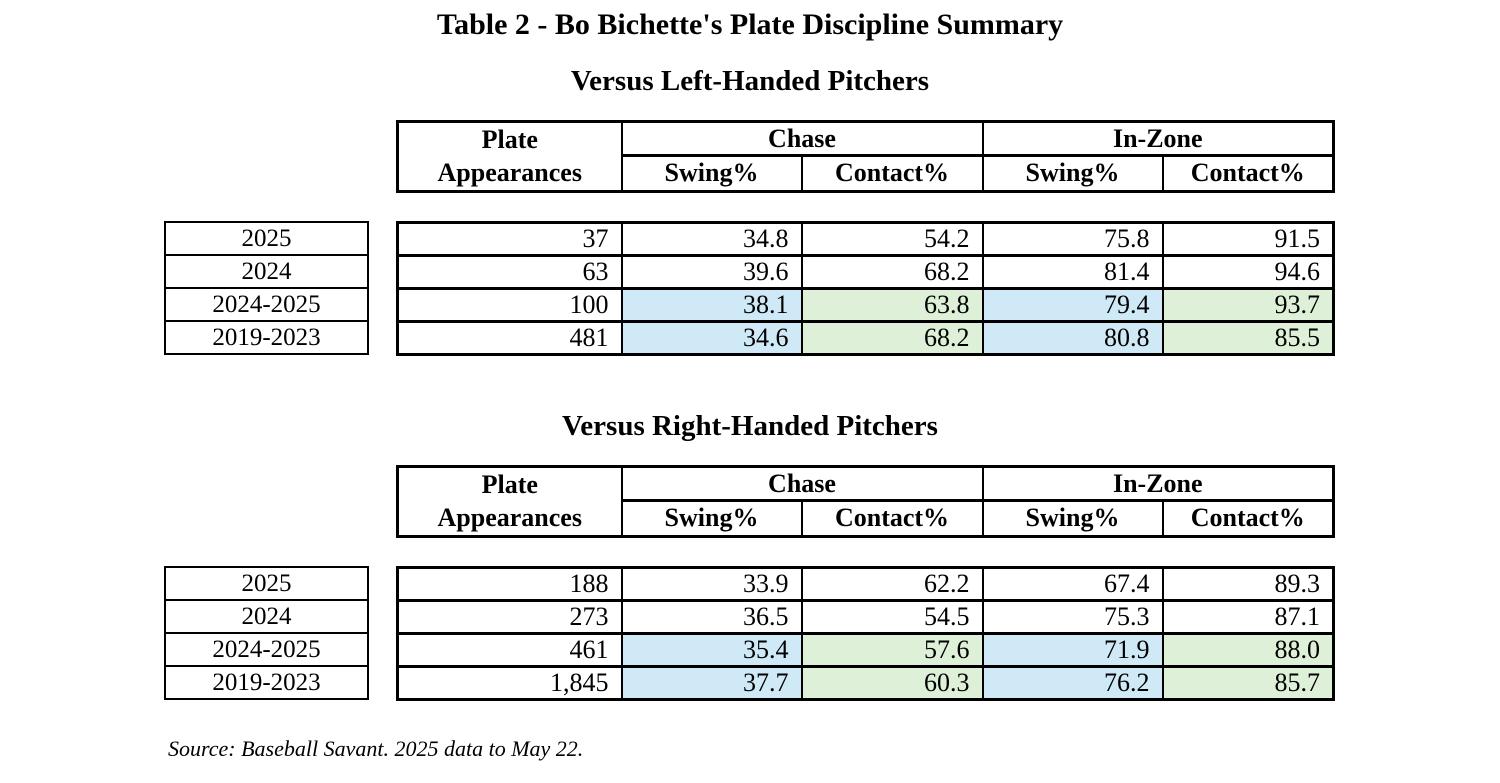  Describe the element at coordinates (711, 683) in the screenshot. I see `cell-chase-swing: 37.7` at that location.